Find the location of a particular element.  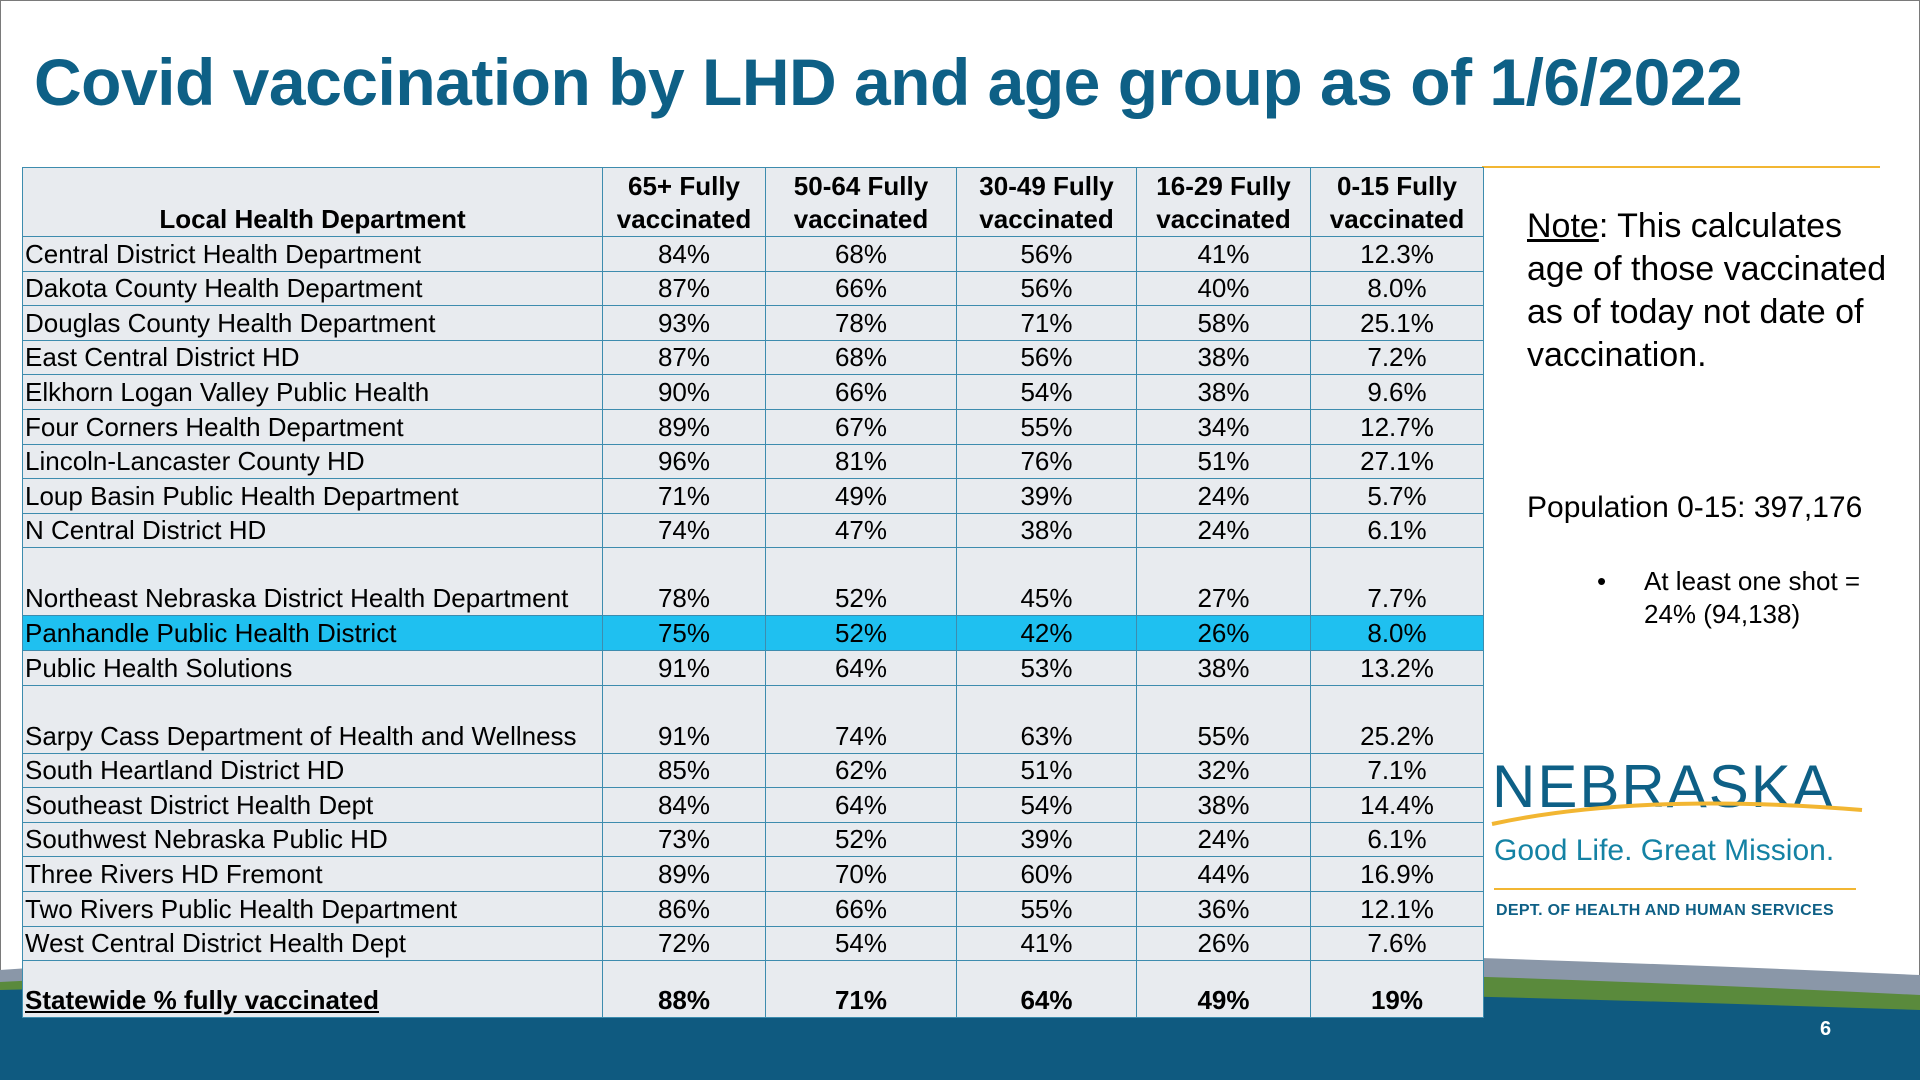

rate-0-15-cell: 5.7% is located at coordinates (1397, 496).